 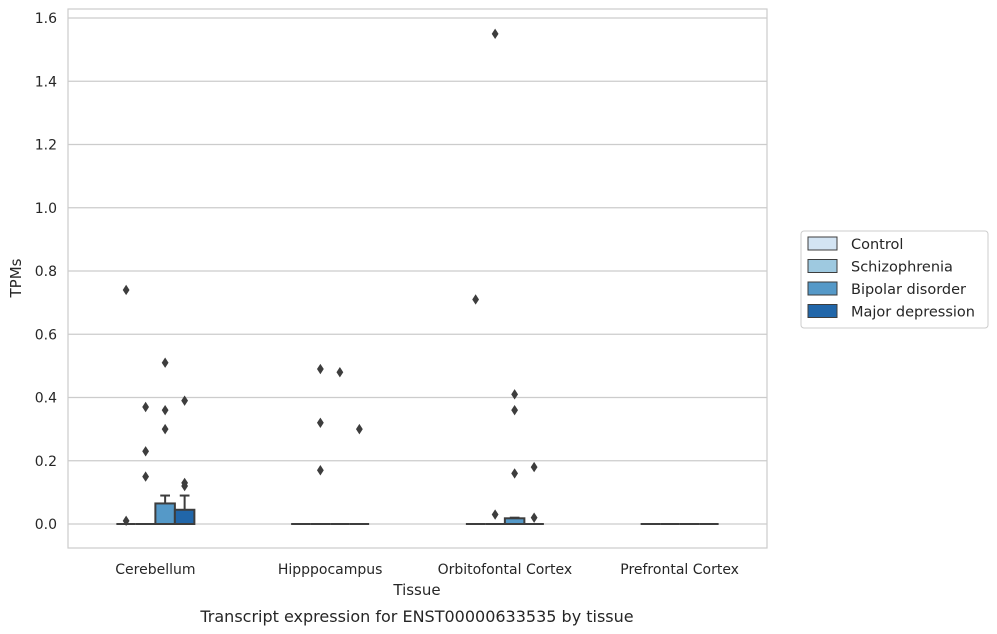 What do you see at coordinates (679, 570) in the screenshot?
I see `x-tick-label: Prefrontal Cortex` at bounding box center [679, 570].